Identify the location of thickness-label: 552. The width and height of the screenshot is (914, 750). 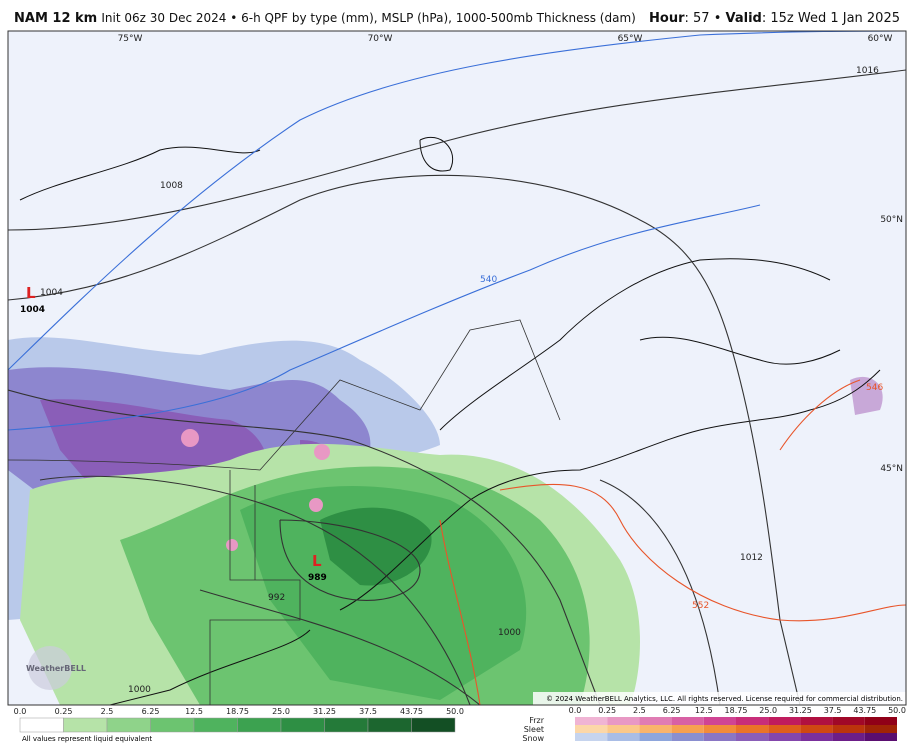
(700, 606).